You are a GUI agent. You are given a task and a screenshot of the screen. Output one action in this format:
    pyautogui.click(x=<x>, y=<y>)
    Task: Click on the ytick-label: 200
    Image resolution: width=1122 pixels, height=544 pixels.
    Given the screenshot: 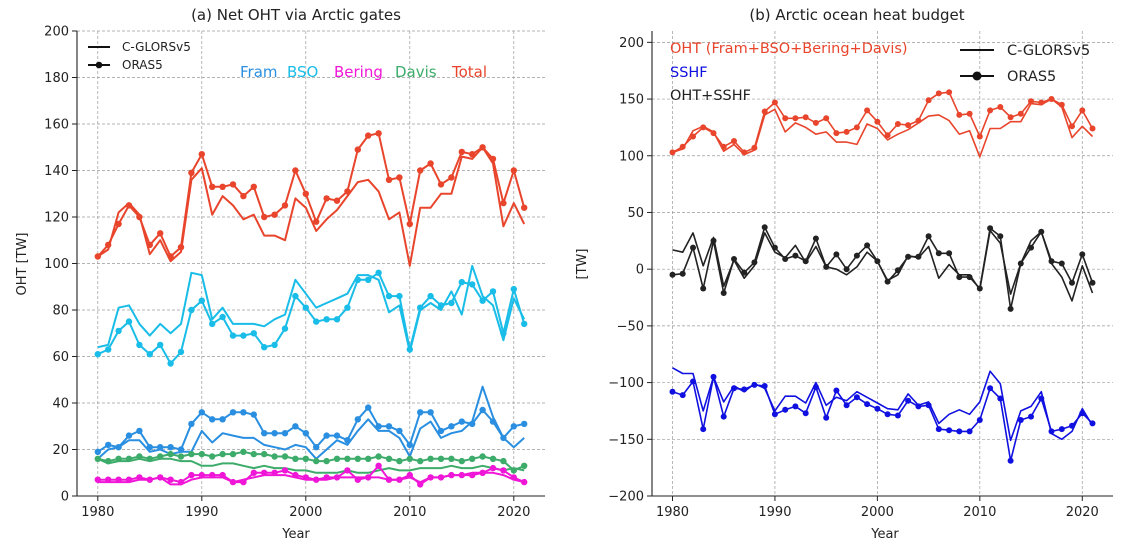 What is the action you would take?
    pyautogui.click(x=56, y=32)
    